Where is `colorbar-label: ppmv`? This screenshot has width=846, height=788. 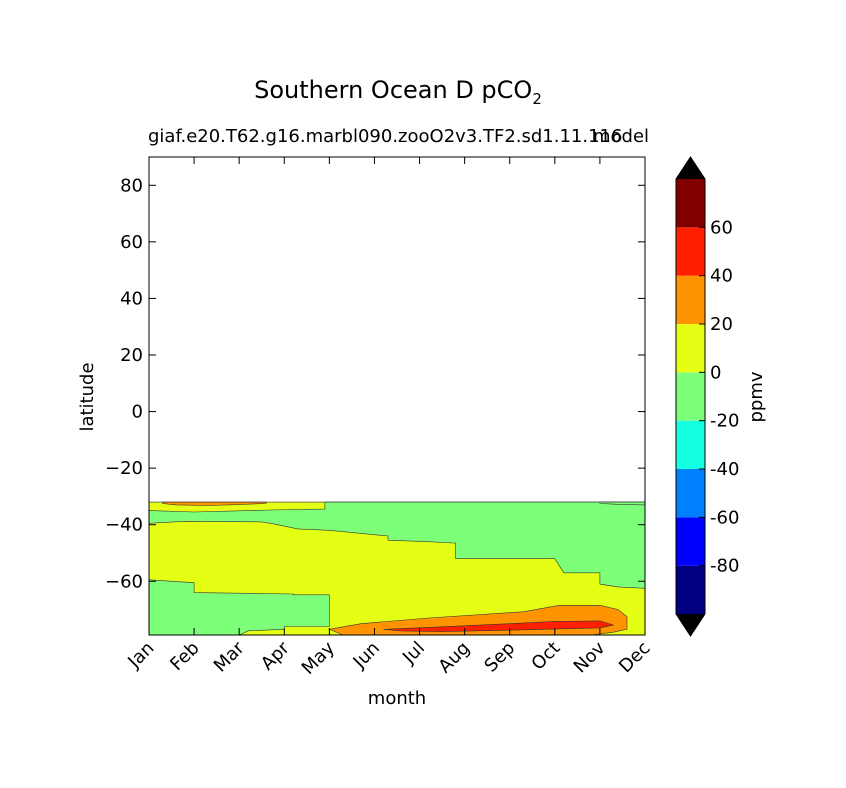
colorbar-label: ppmv is located at coordinates (756, 396).